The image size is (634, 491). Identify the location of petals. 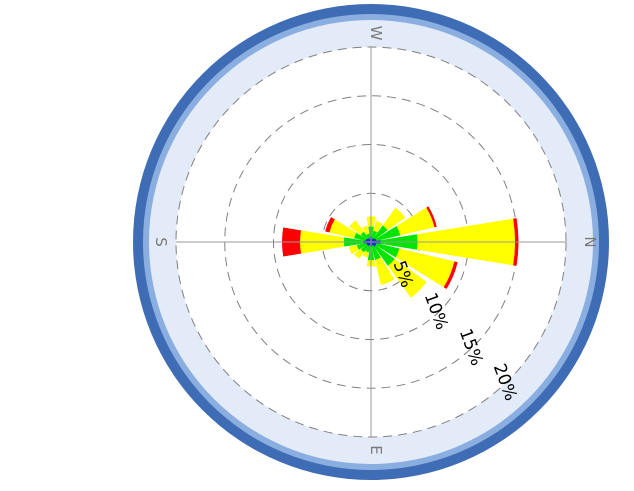
(400, 252).